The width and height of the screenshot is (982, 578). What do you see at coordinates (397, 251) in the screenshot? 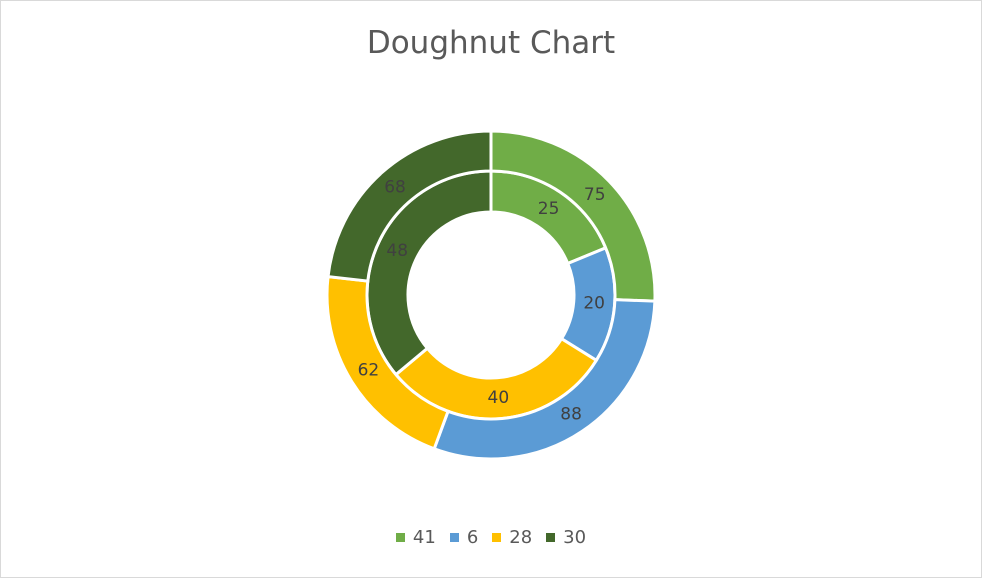
I see `inner-ring-data-label: 48` at bounding box center [397, 251].